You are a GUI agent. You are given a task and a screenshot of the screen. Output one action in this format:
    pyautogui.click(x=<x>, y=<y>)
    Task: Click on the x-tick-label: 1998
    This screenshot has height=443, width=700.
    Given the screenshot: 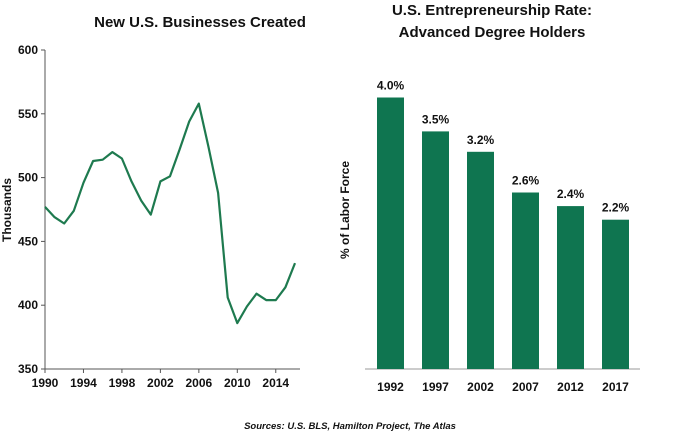 What is the action you would take?
    pyautogui.click(x=122, y=383)
    